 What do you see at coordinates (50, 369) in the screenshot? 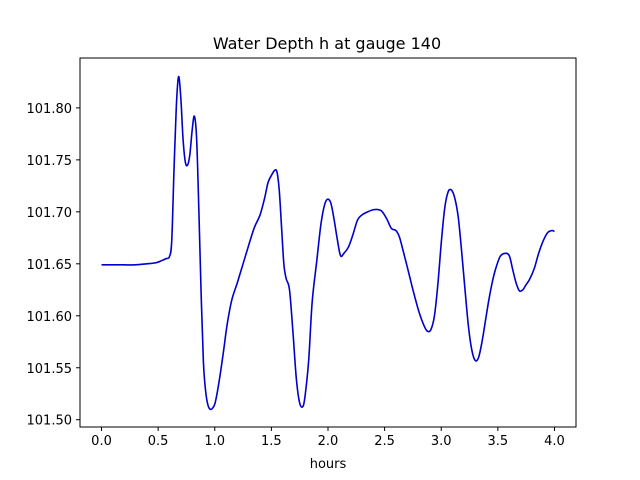
I see `y-tick-label: 101.55` at bounding box center [50, 369].